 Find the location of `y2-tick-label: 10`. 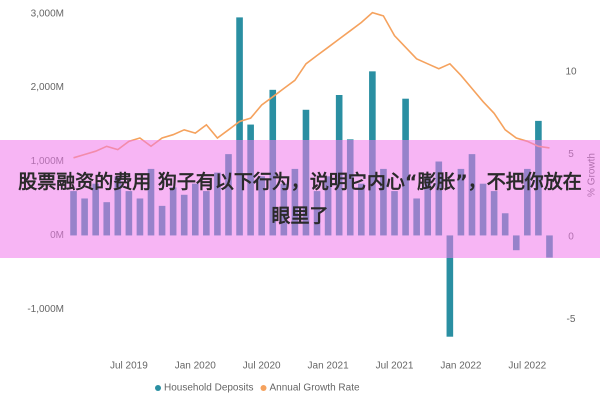

y2-tick-label: 10 is located at coordinates (571, 72).